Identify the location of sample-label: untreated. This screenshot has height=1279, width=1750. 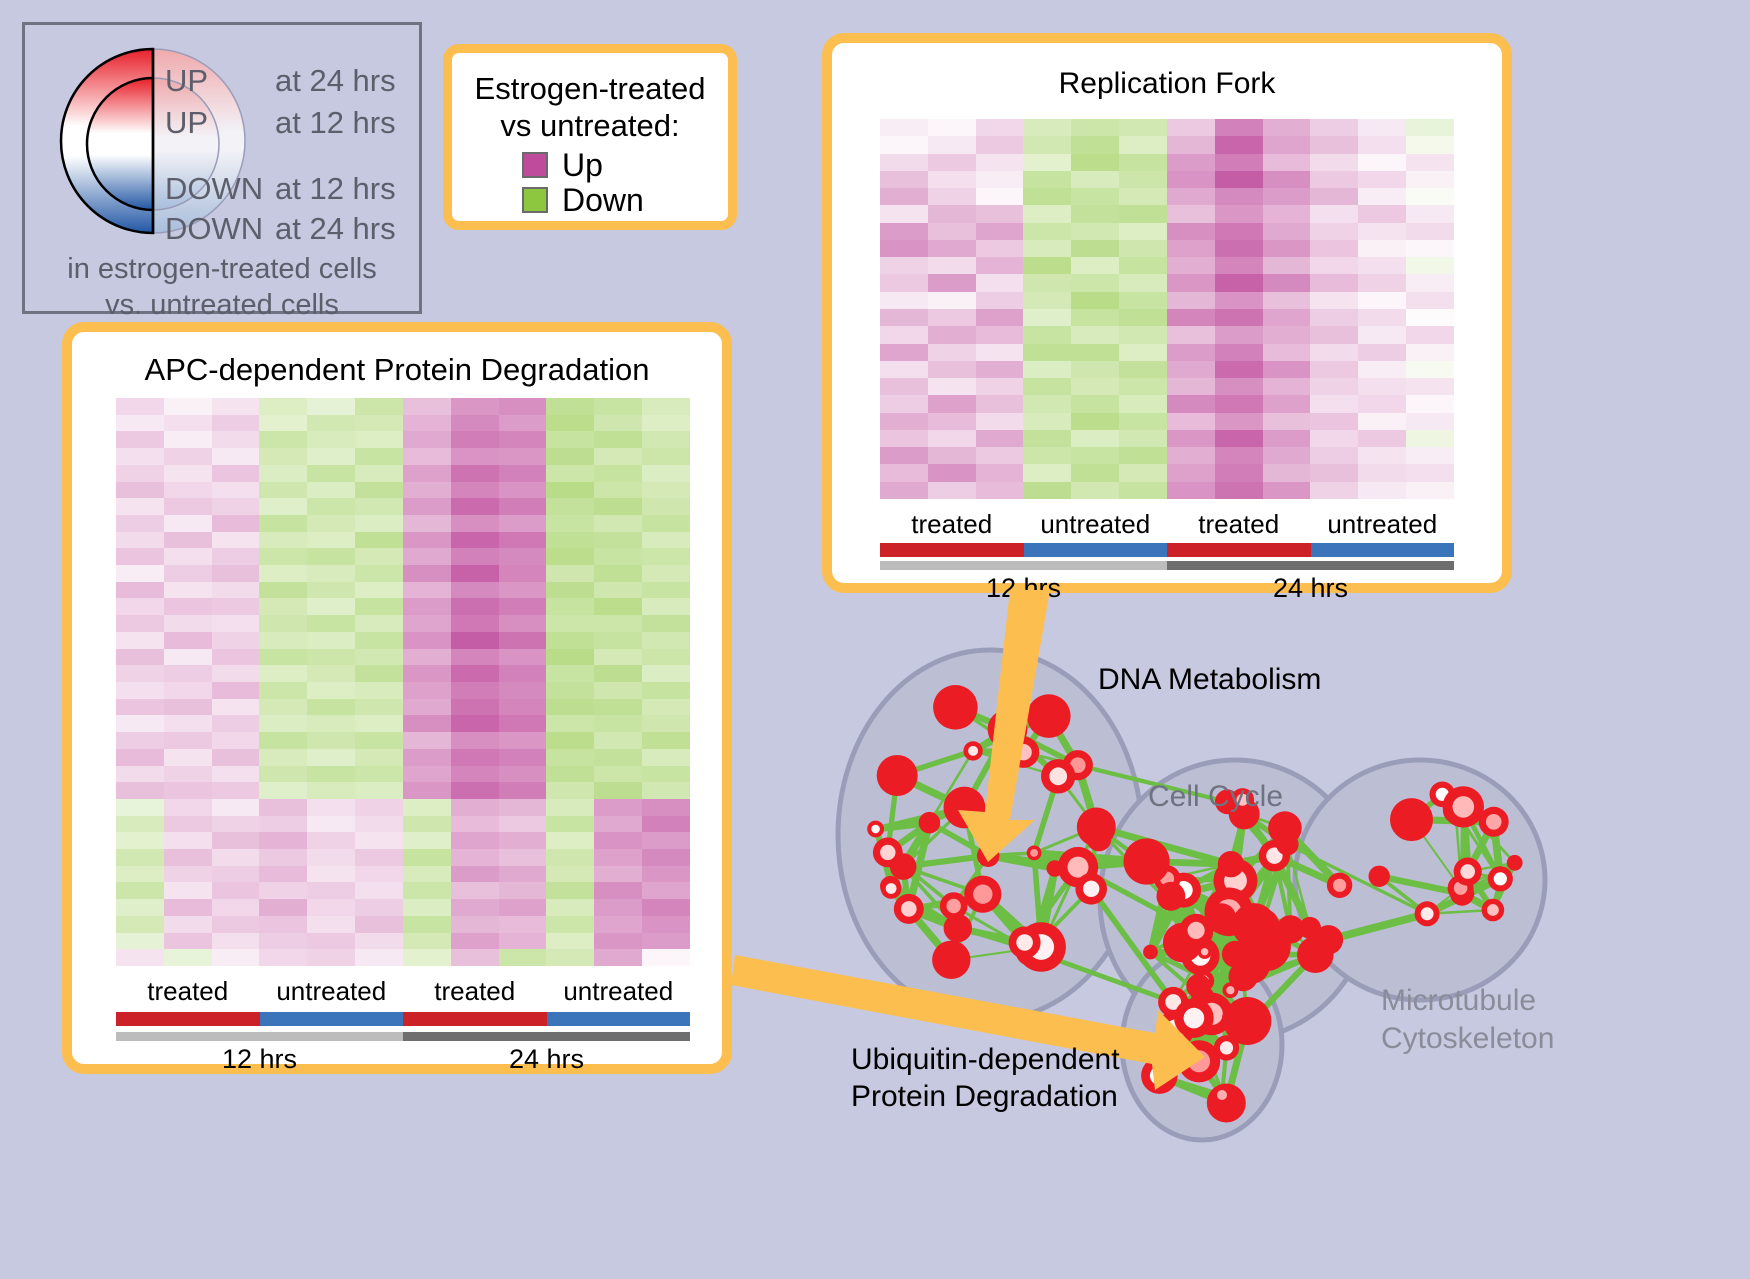
(1095, 524).